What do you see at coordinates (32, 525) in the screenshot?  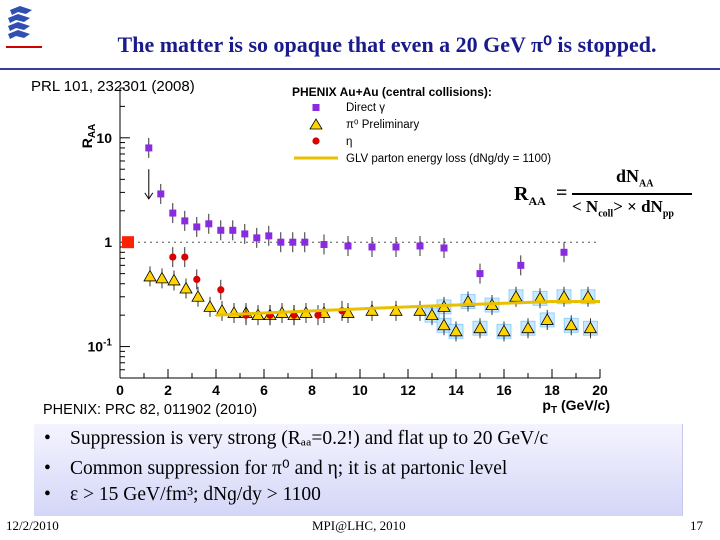 I see `footer-date: 12/2/2010` at bounding box center [32, 525].